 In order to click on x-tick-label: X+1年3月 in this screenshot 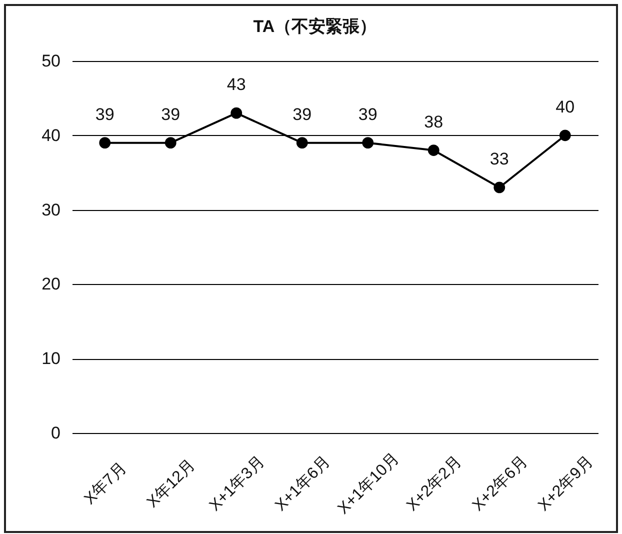, I will do `click(237, 484)`.